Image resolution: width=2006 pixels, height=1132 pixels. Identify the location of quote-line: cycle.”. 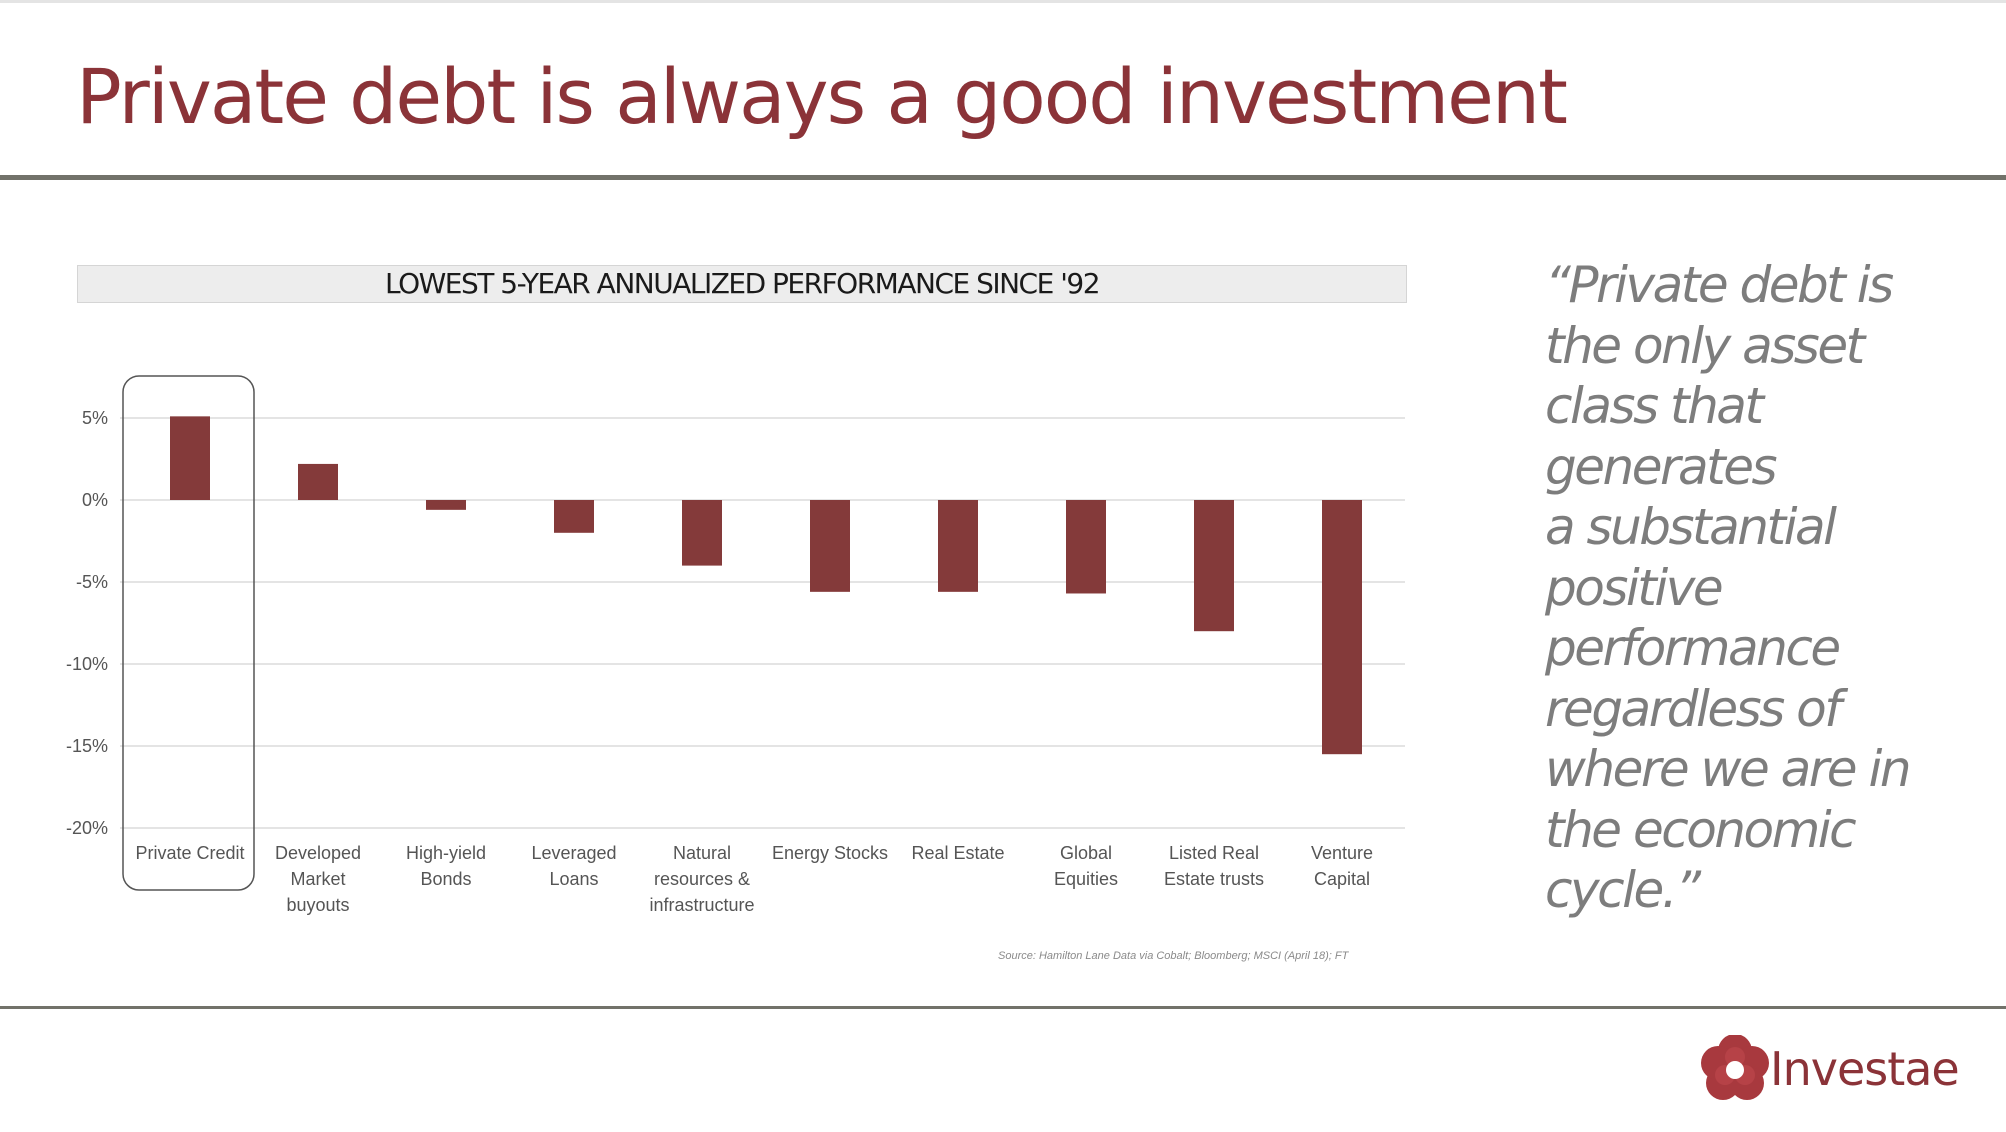
(1623, 890).